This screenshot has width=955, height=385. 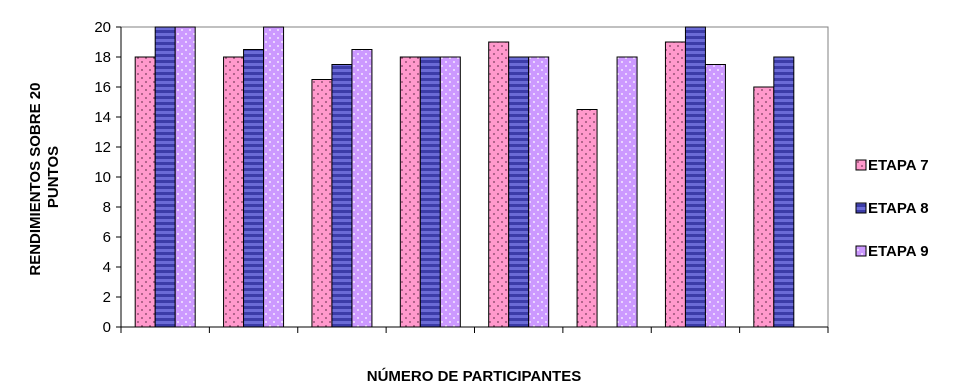 What do you see at coordinates (898, 208) in the screenshot?
I see `legend-label-2: ETAPA 8` at bounding box center [898, 208].